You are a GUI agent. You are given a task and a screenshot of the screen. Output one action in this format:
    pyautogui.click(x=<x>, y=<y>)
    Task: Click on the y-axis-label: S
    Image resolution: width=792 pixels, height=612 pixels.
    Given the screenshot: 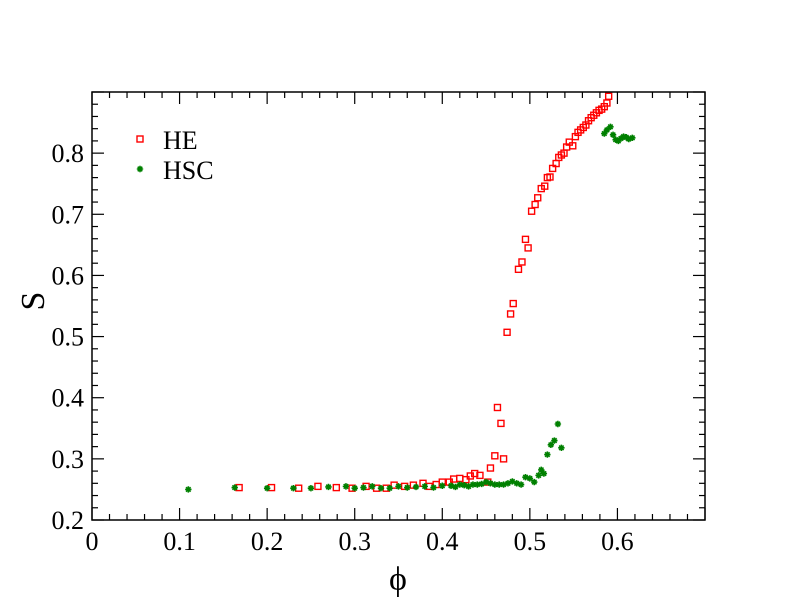 What is the action you would take?
    pyautogui.click(x=33, y=301)
    